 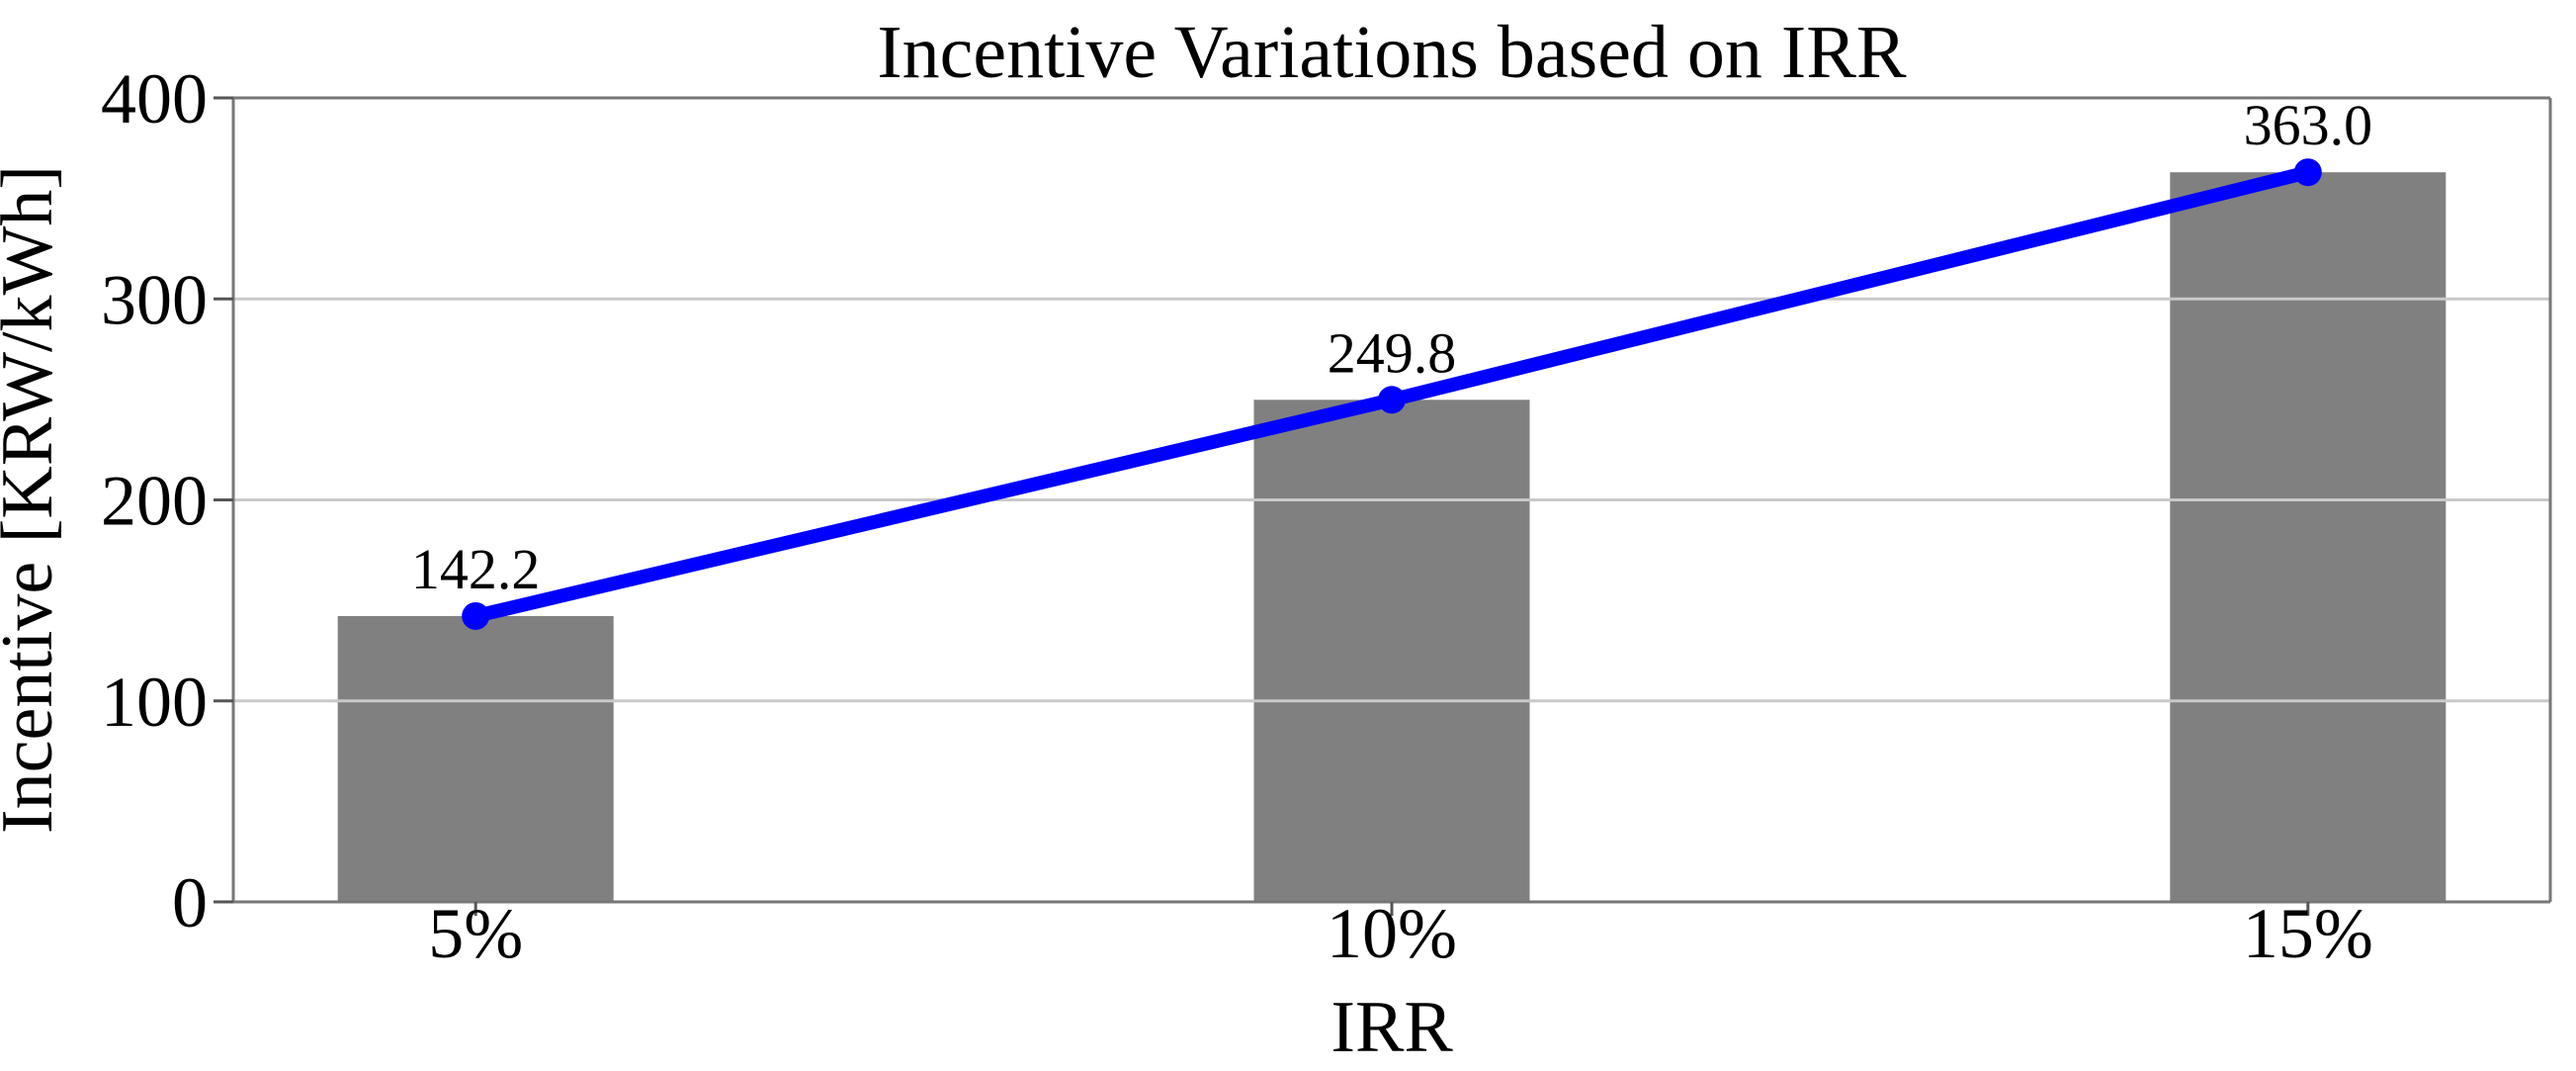 What do you see at coordinates (1392, 1027) in the screenshot?
I see `x-axis-label: IRR` at bounding box center [1392, 1027].